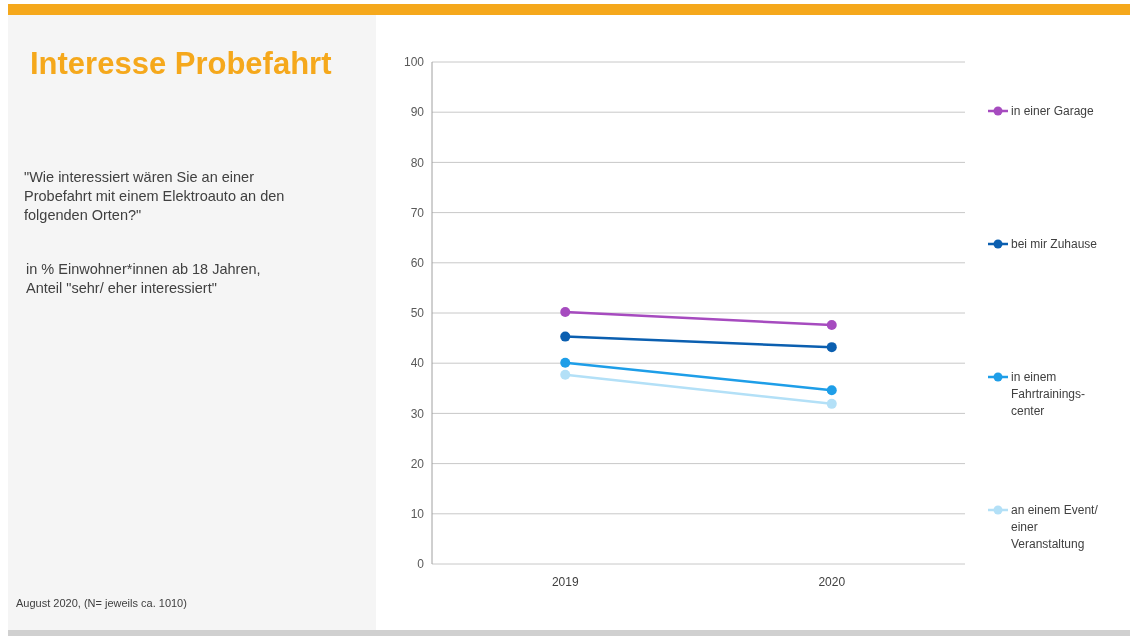 The image size is (1130, 636). What do you see at coordinates (417, 363) in the screenshot?
I see `y-tick-label: 40` at bounding box center [417, 363].